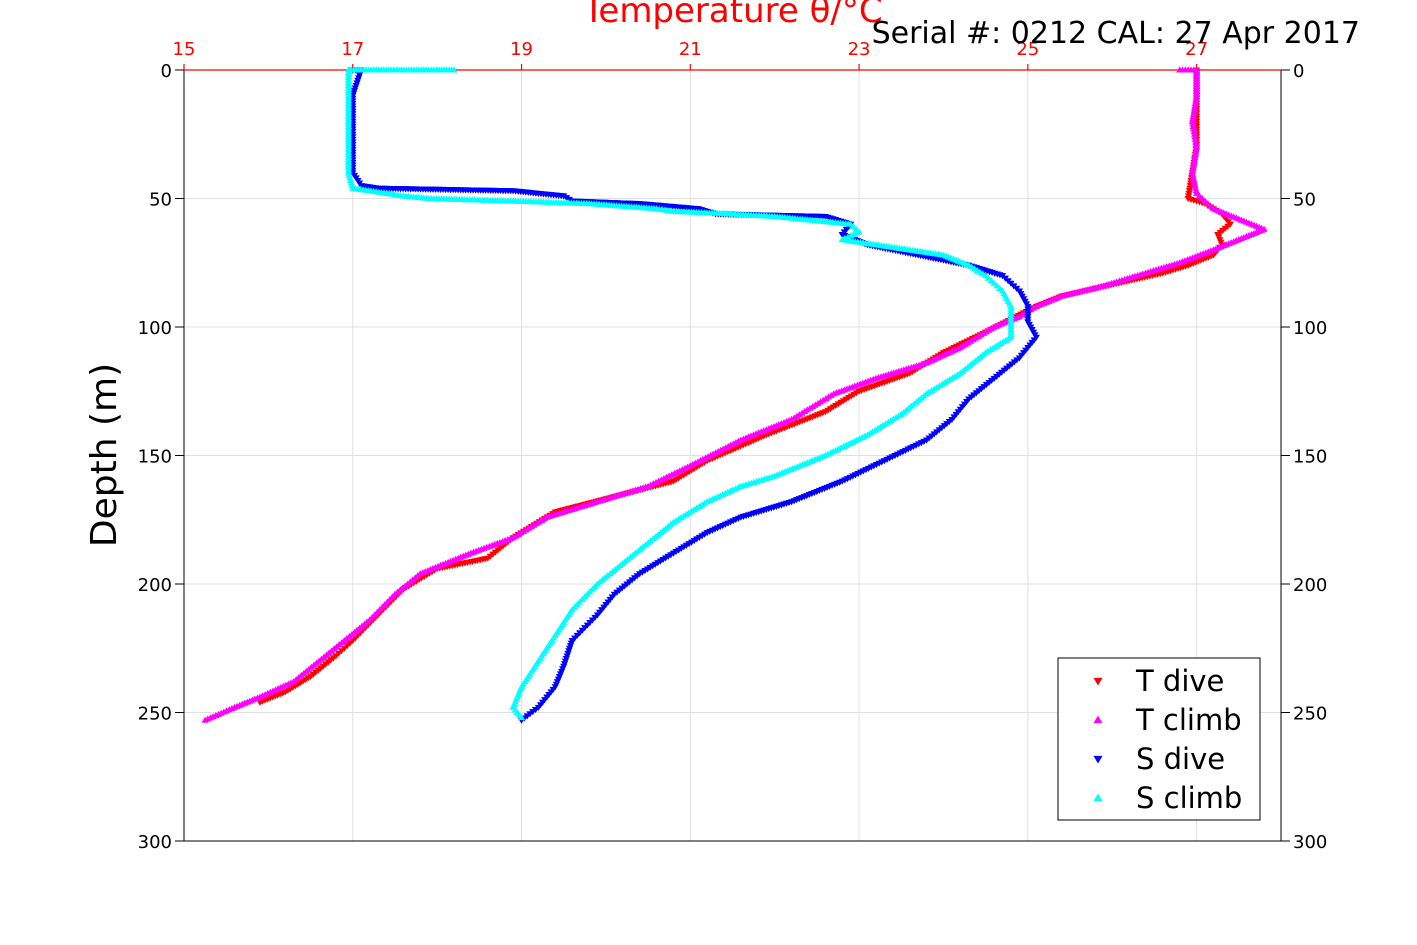 The image size is (1417, 945). I want to click on y-tick-label-left: 250, so click(155, 714).